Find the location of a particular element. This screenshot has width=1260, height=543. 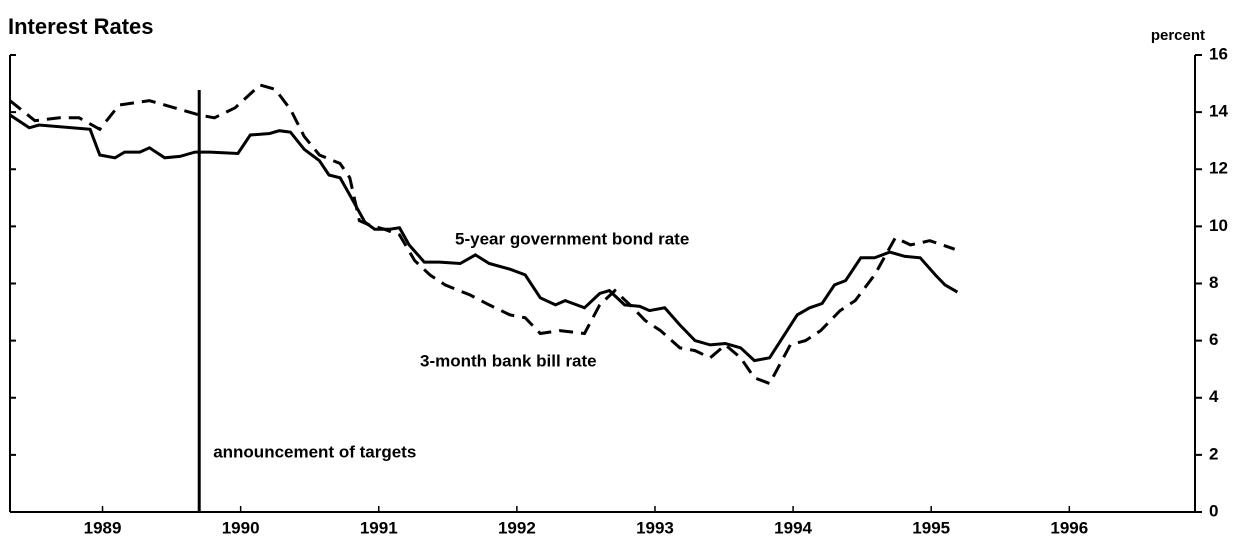

x-tick-label: 1991 is located at coordinates (379, 527).